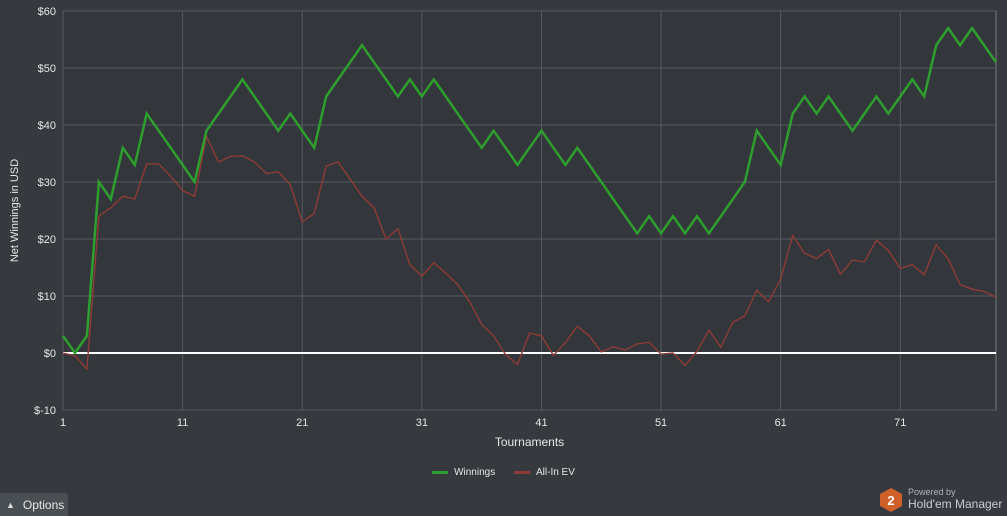  I want to click on badge-number: 2, so click(890, 500).